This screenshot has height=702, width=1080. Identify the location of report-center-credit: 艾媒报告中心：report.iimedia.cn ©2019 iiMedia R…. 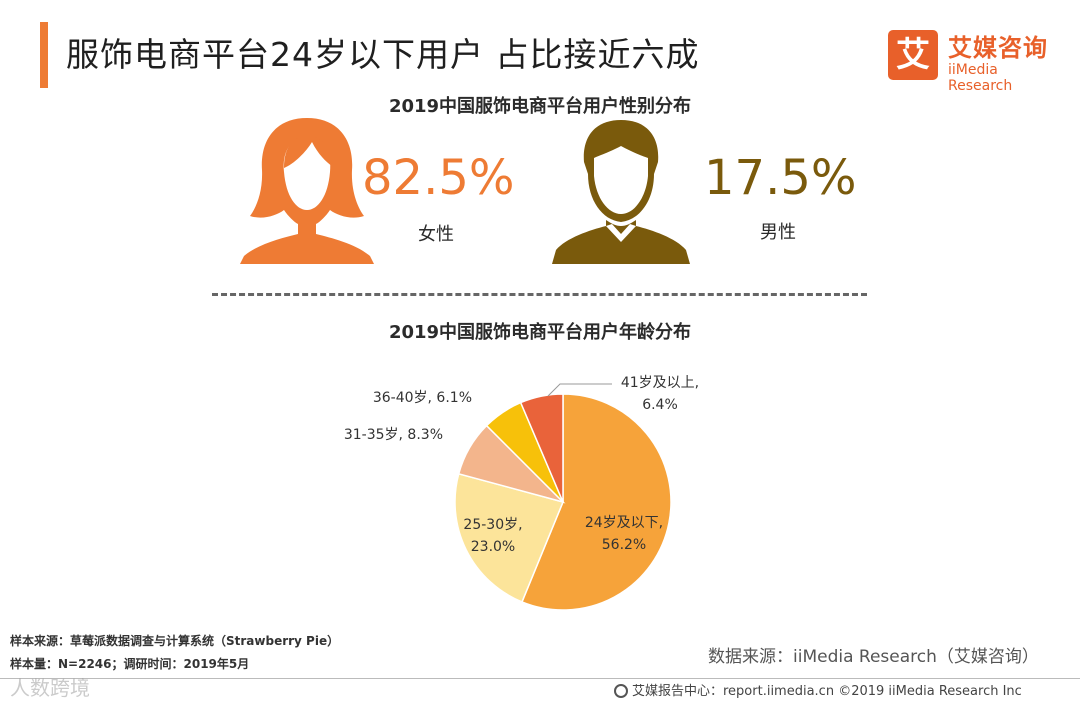
(818, 689).